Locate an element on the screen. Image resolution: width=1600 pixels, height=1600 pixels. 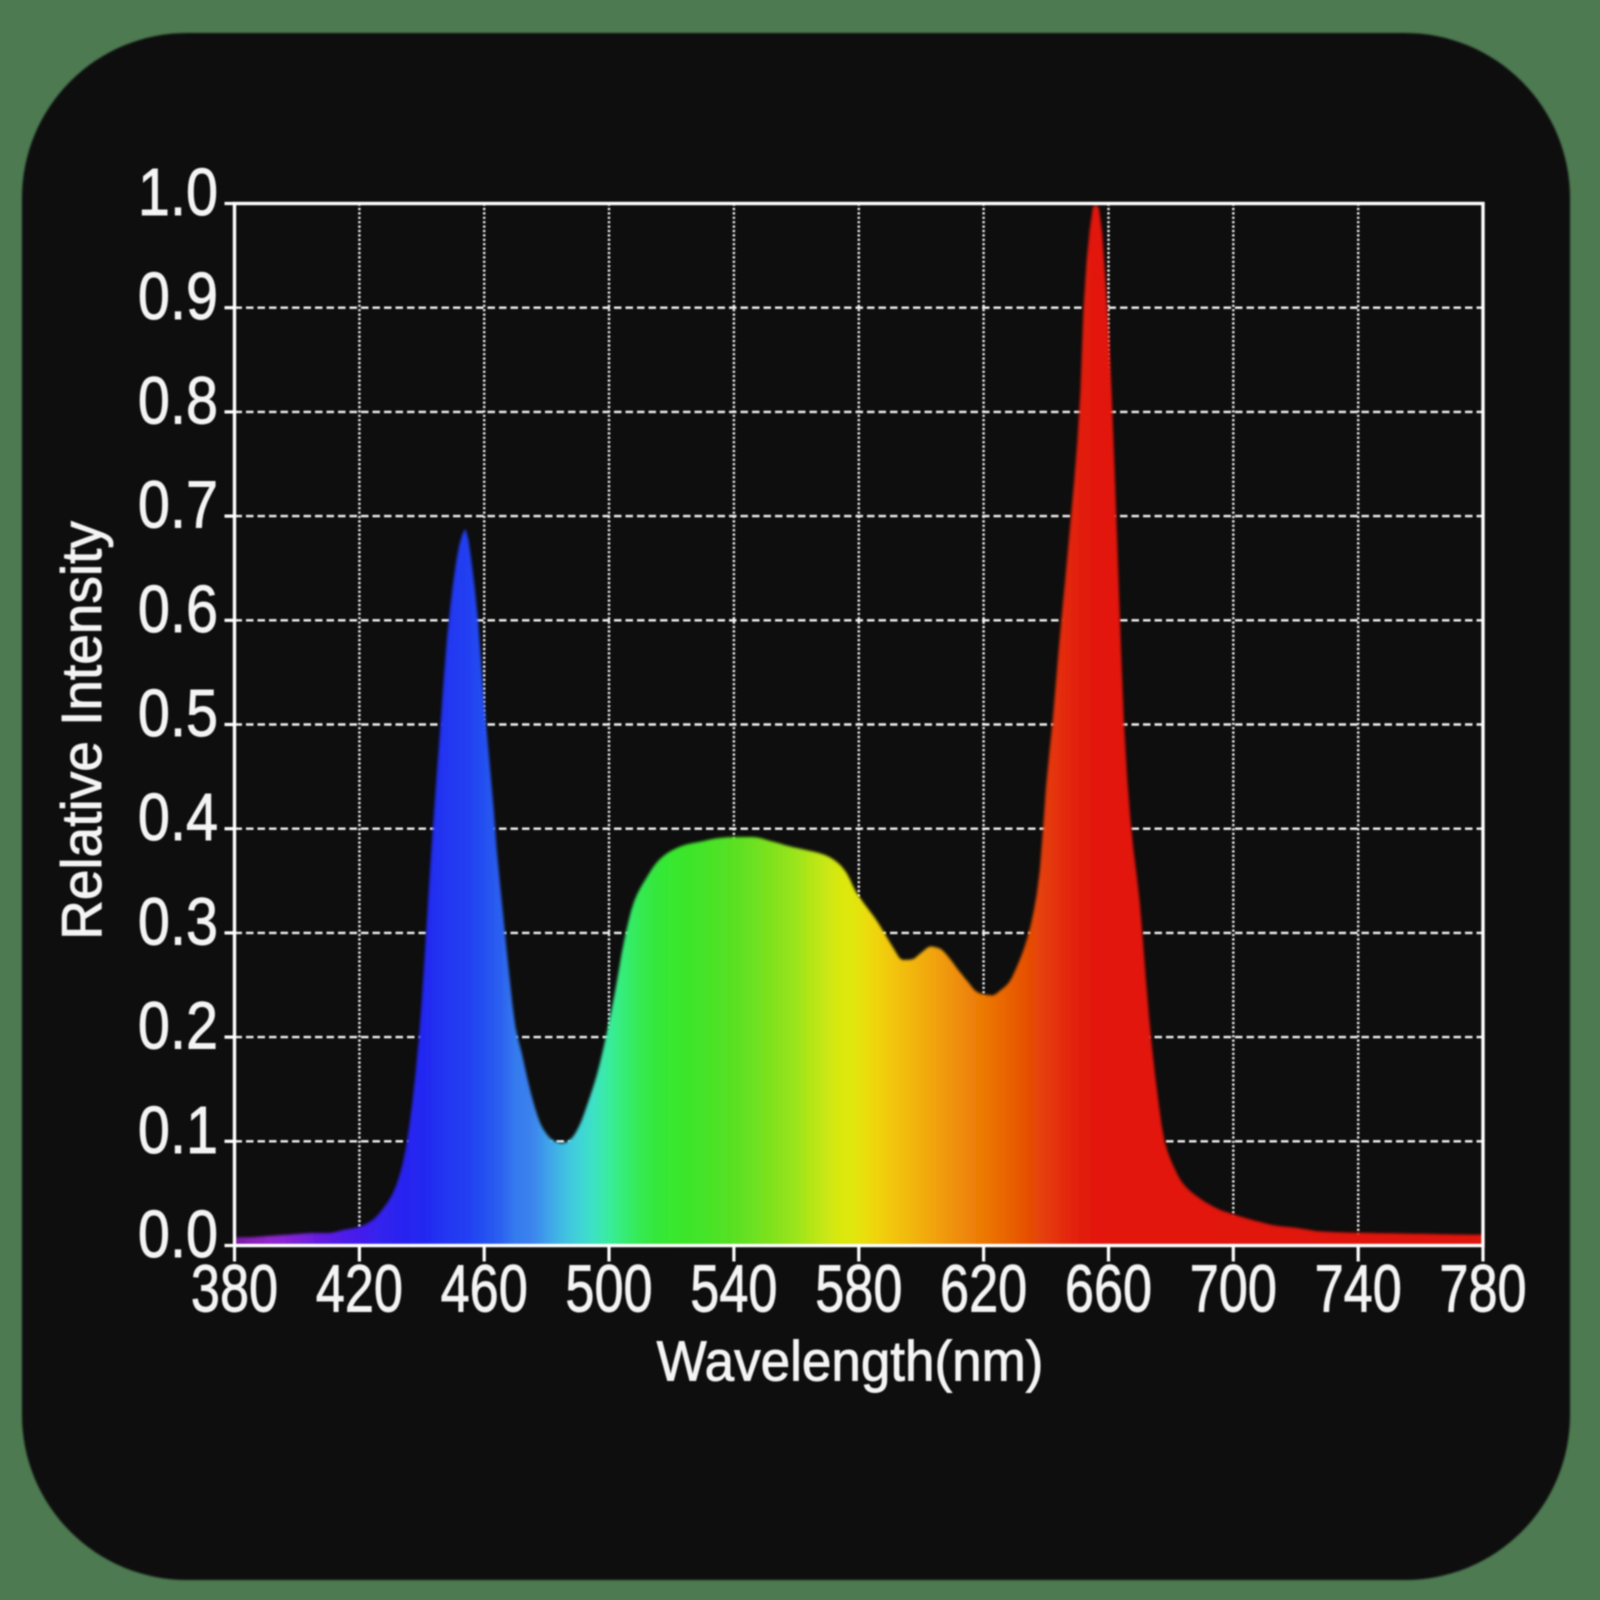
svg-text: 380 is located at coordinates (234, 1288).